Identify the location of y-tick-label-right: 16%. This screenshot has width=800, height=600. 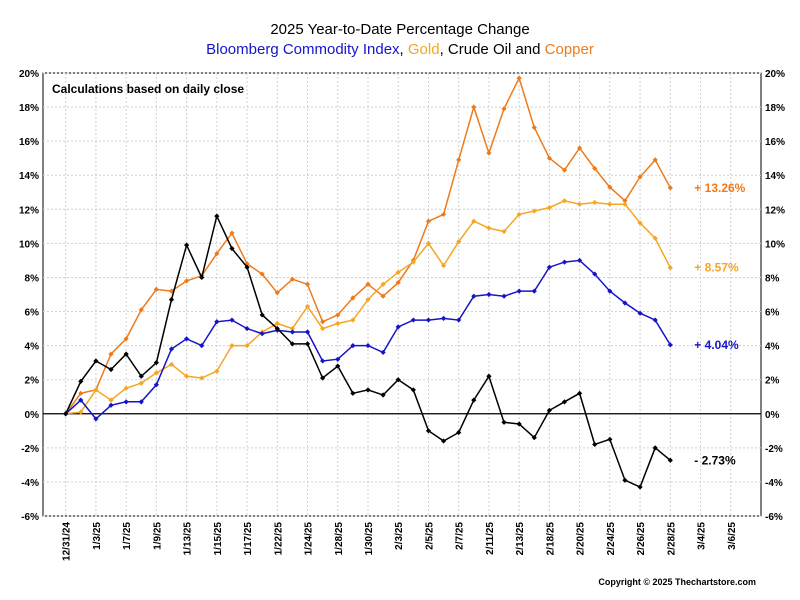
(775, 142).